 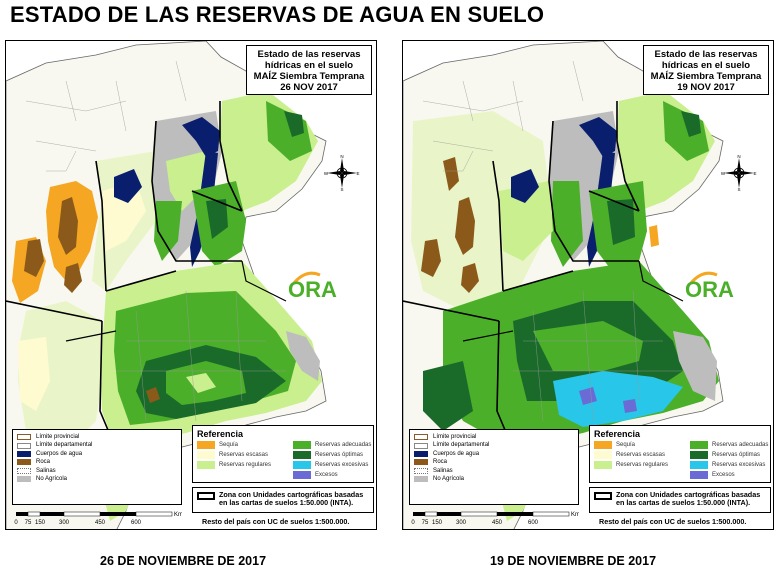 I want to click on reference-item: Sequía, so click(x=245, y=445).